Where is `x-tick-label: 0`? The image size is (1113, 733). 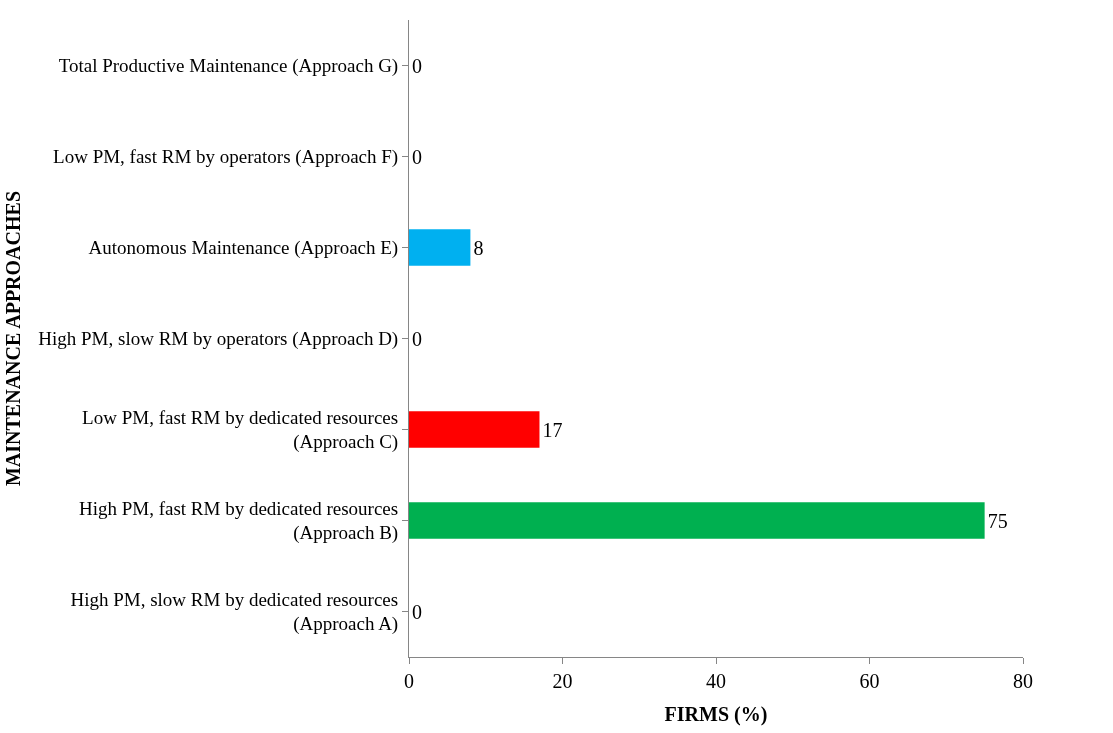
x-tick-label: 0 is located at coordinates (409, 681).